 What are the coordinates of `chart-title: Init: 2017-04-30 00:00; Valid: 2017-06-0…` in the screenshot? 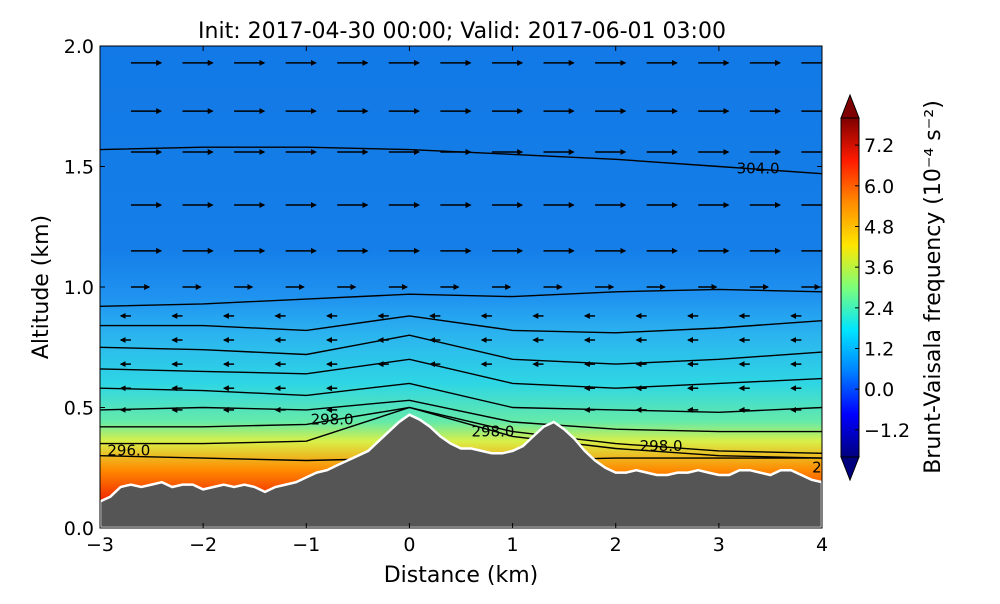 It's located at (462, 31).